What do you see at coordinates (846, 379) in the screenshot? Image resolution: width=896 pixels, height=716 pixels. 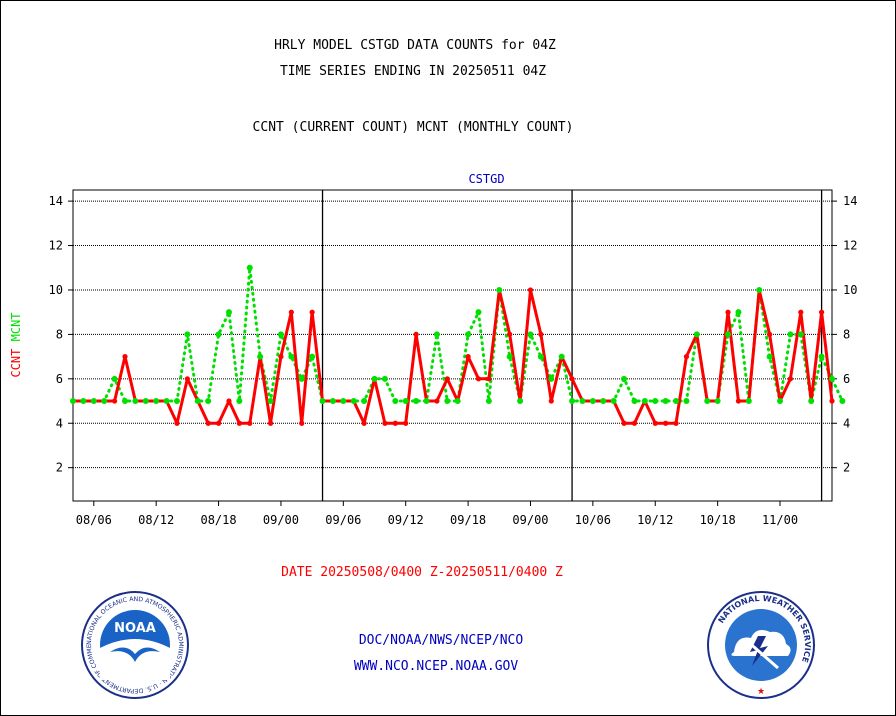 I see `y-tick-label-right: 6` at bounding box center [846, 379].